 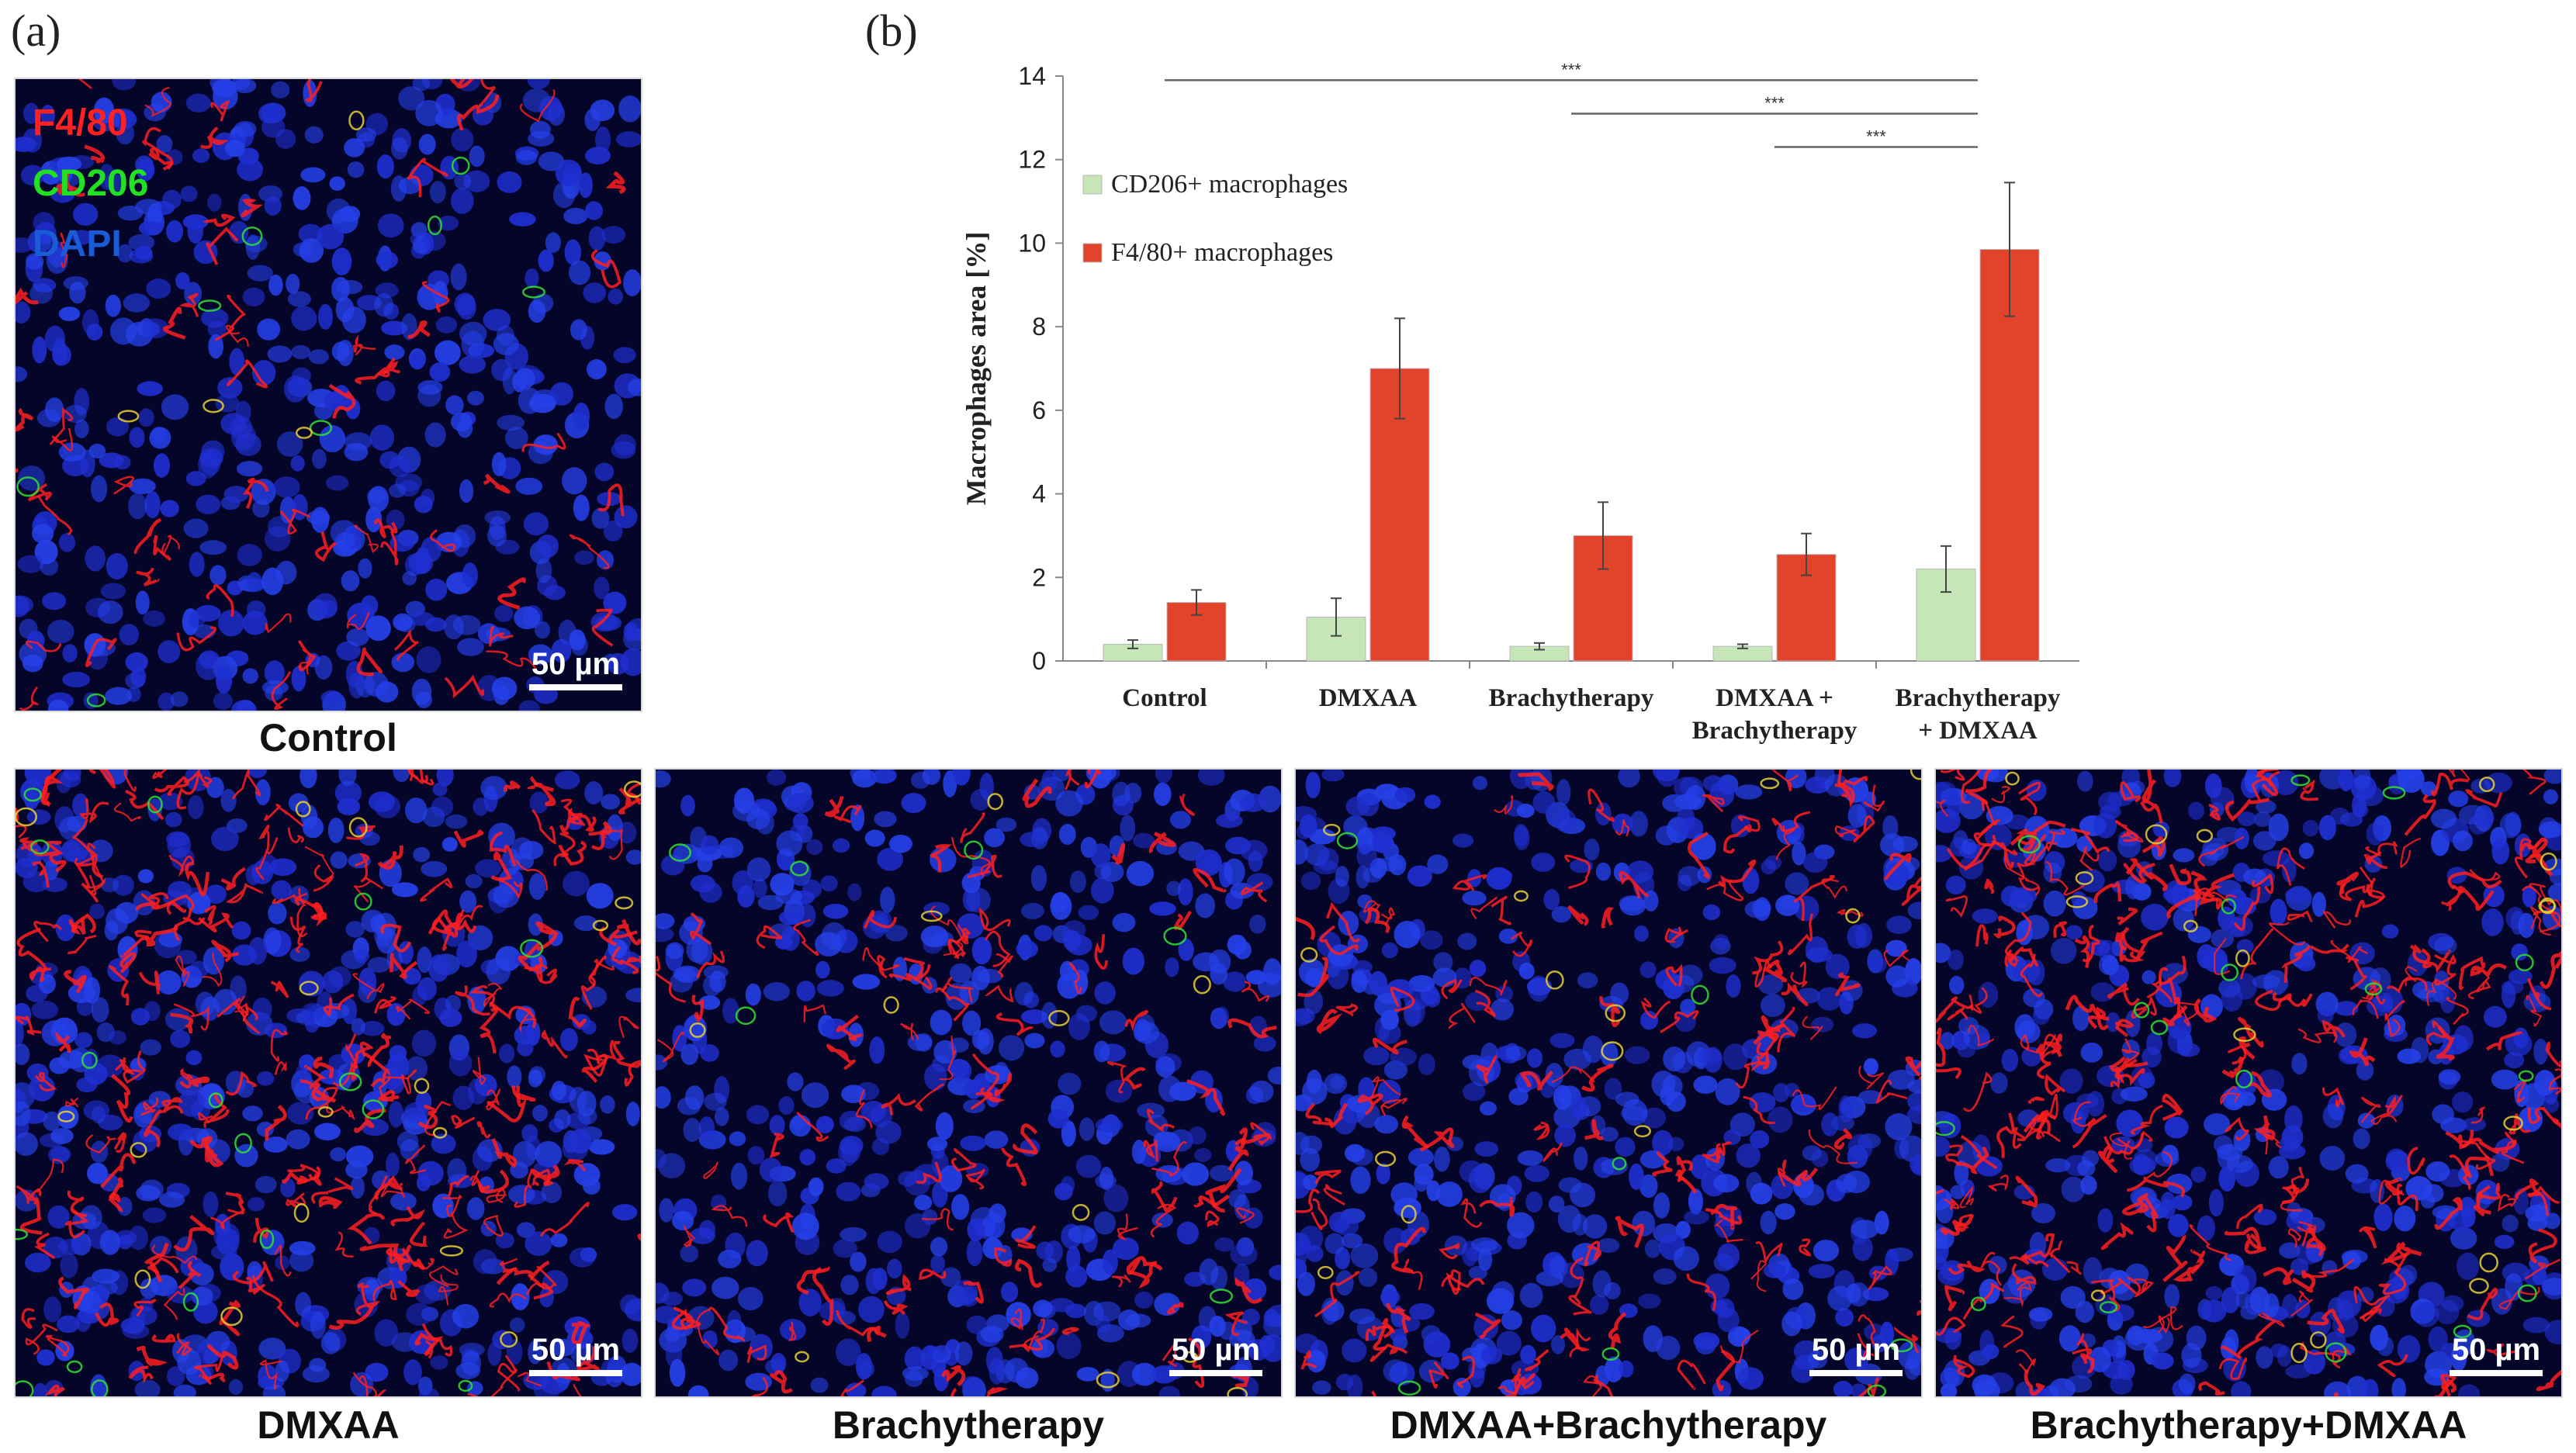 I want to click on stain-legend: F4/80 CD206 DAPI, so click(x=90, y=184).